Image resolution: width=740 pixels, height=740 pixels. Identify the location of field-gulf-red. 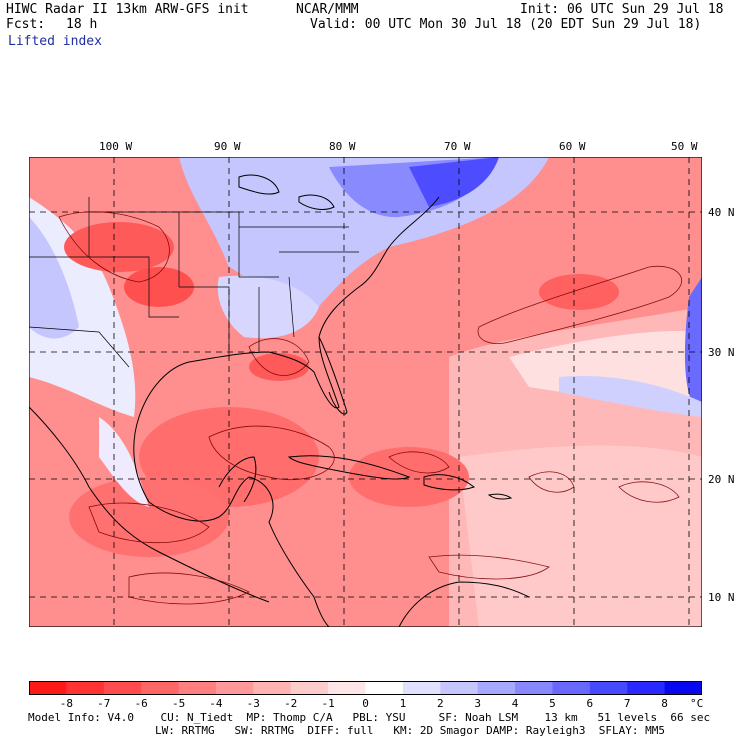
(279, 367).